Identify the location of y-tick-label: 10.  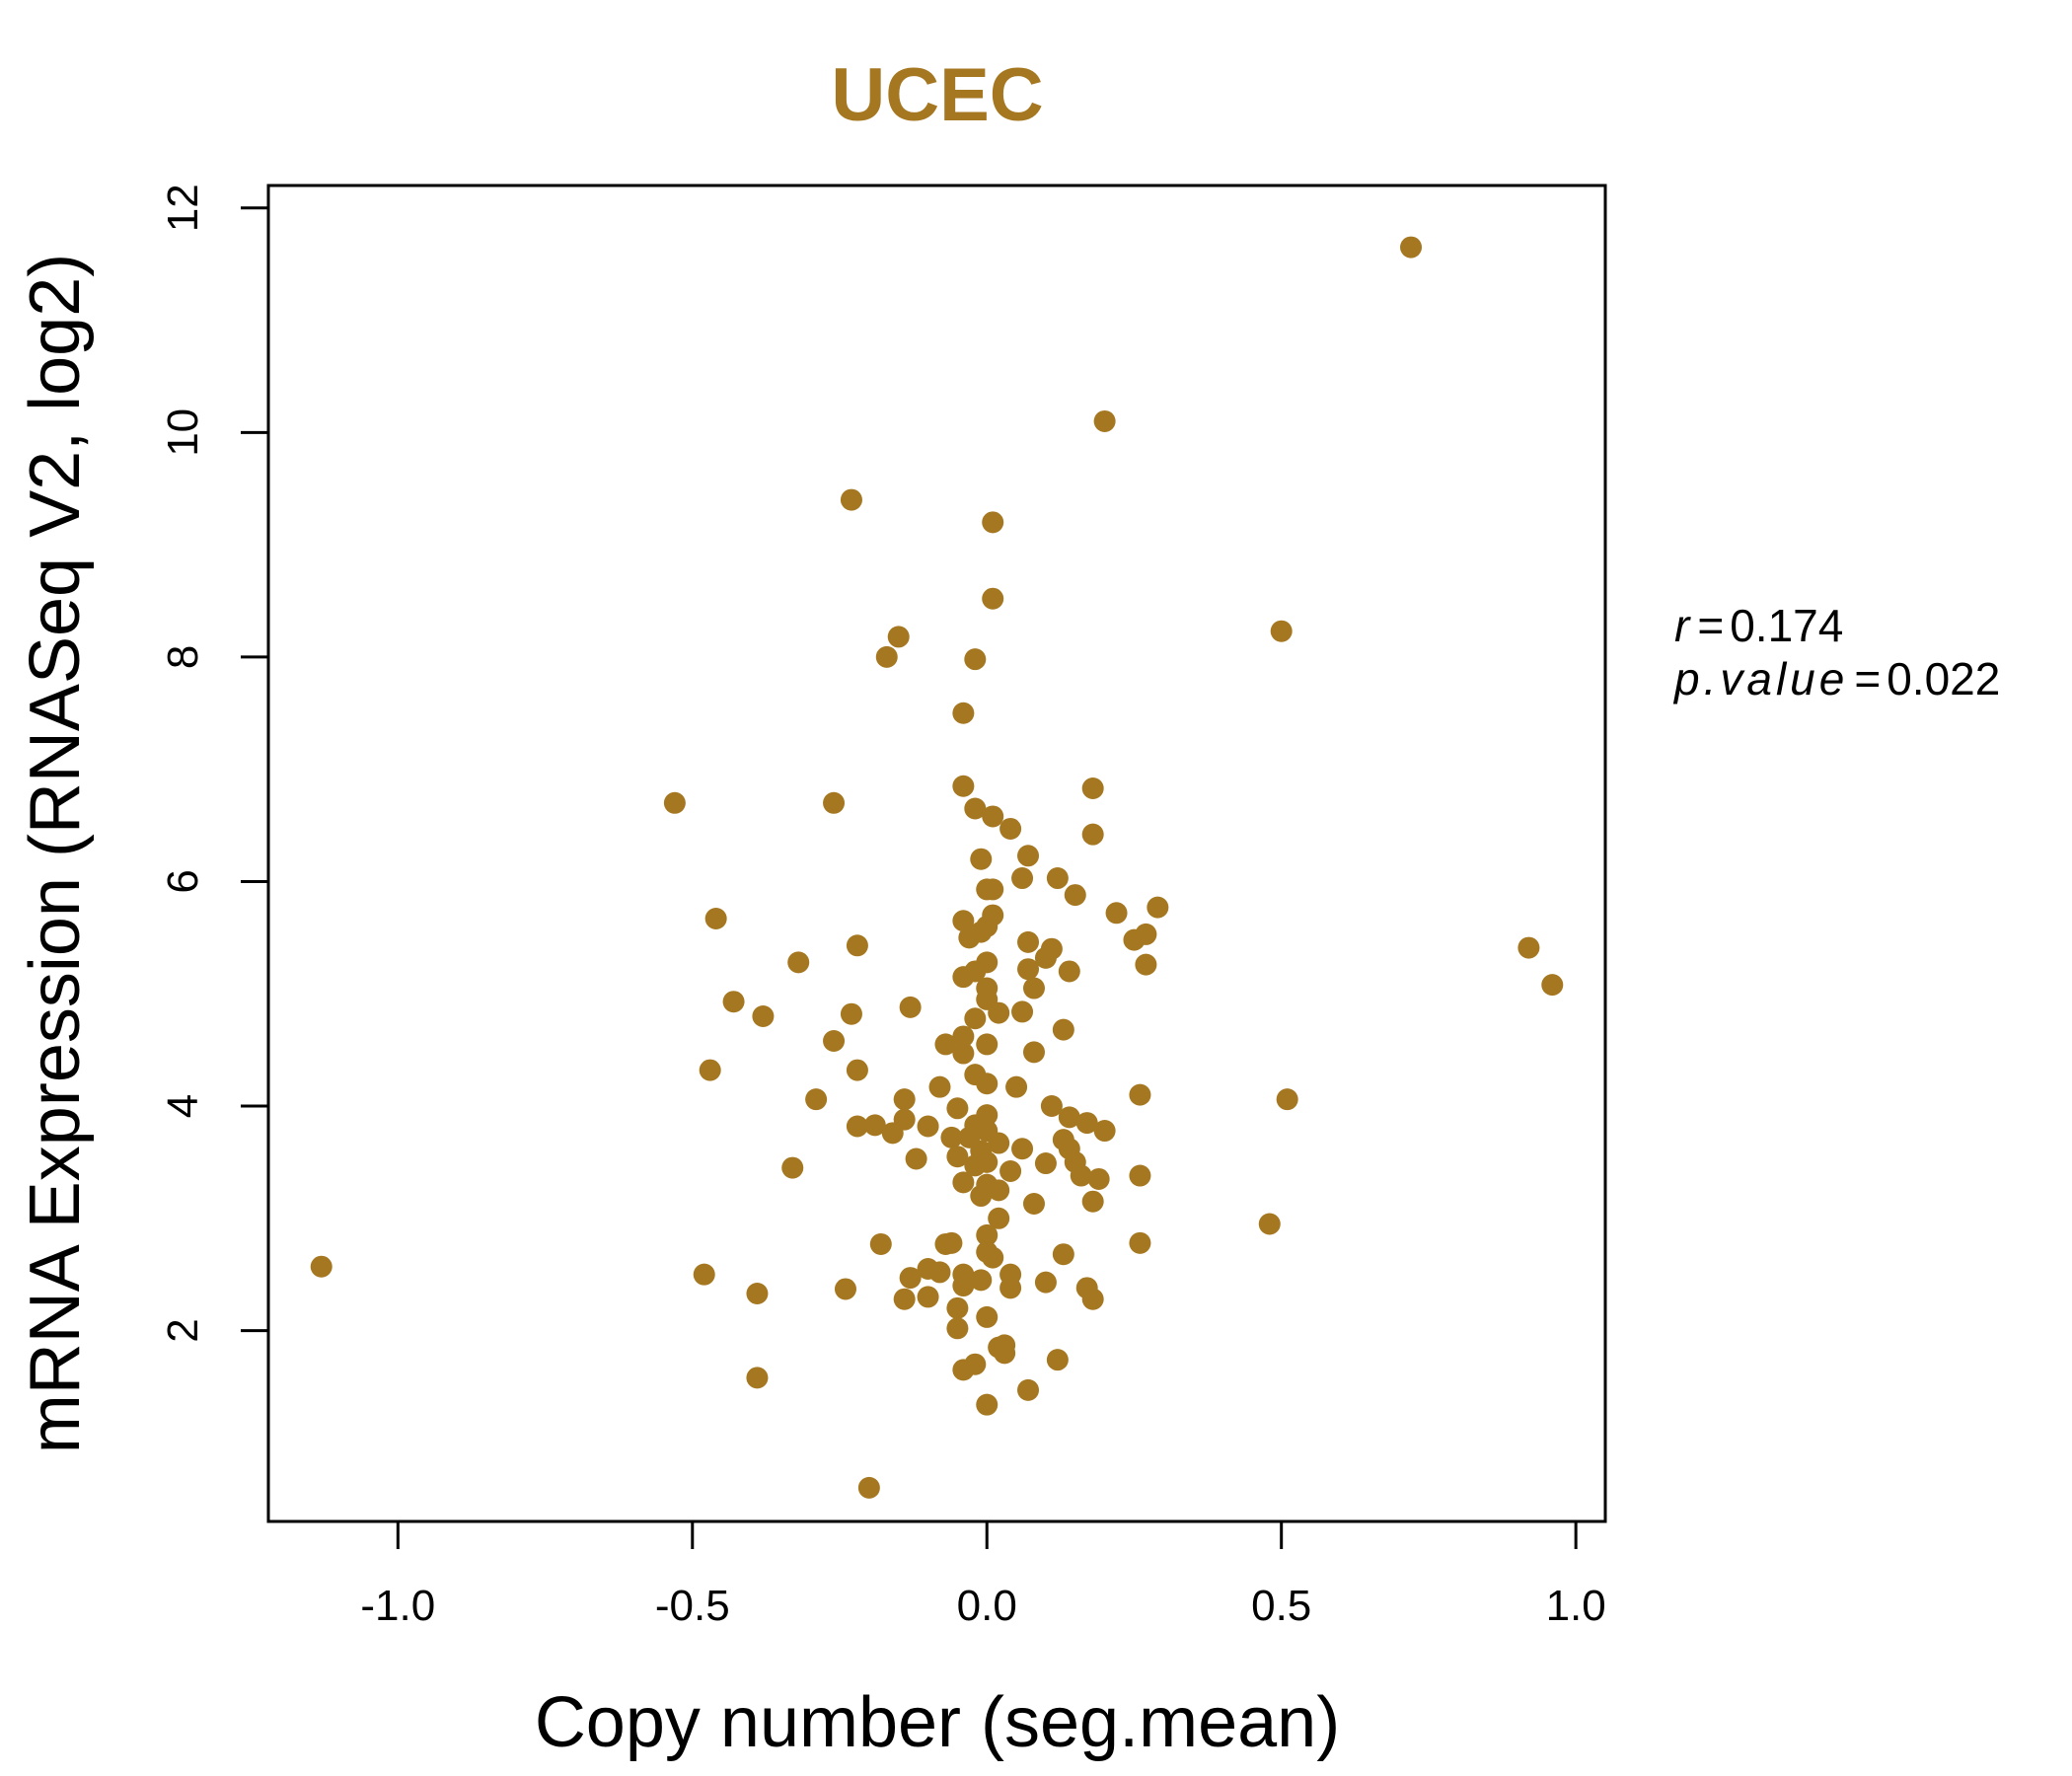
(183, 433).